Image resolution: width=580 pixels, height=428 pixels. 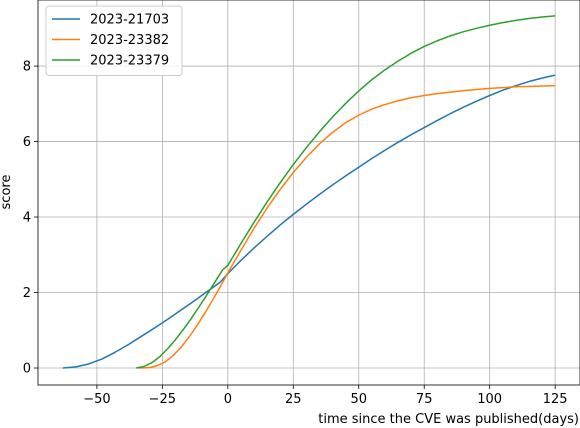 What do you see at coordinates (129, 20) in the screenshot?
I see `legend-label: 2023-21703` at bounding box center [129, 20].